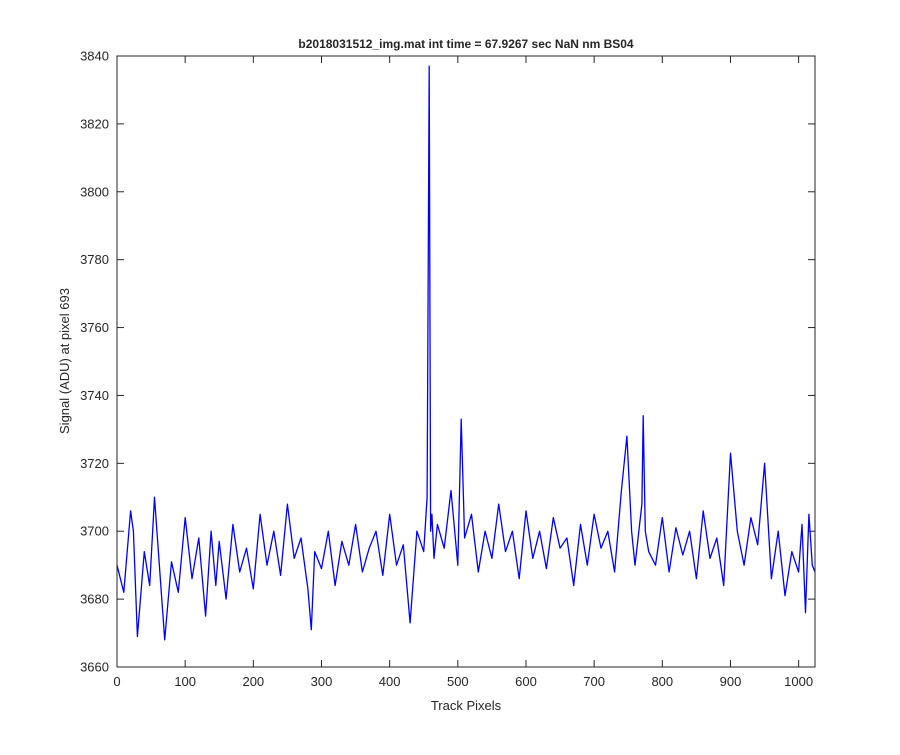  Describe the element at coordinates (458, 681) in the screenshot. I see `x-tick-label: 500` at that location.